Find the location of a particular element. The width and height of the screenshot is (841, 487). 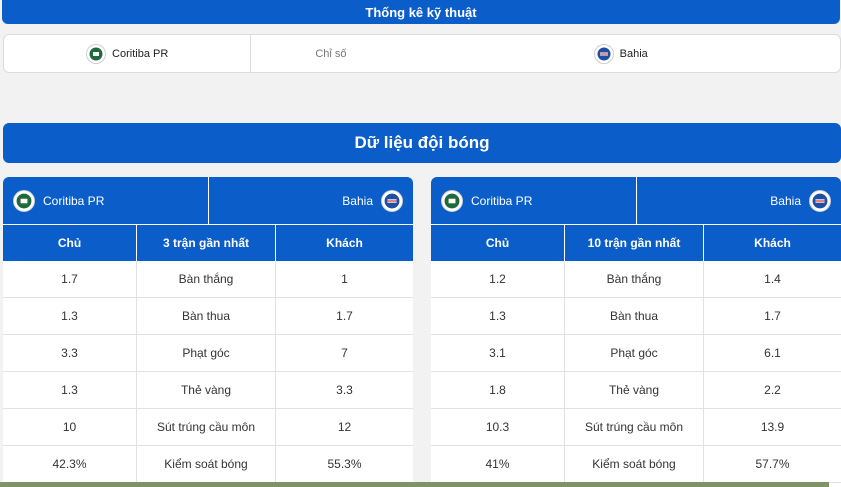

table-header-row: Chủ 10 trận gần nhất Khách is located at coordinates (636, 242).